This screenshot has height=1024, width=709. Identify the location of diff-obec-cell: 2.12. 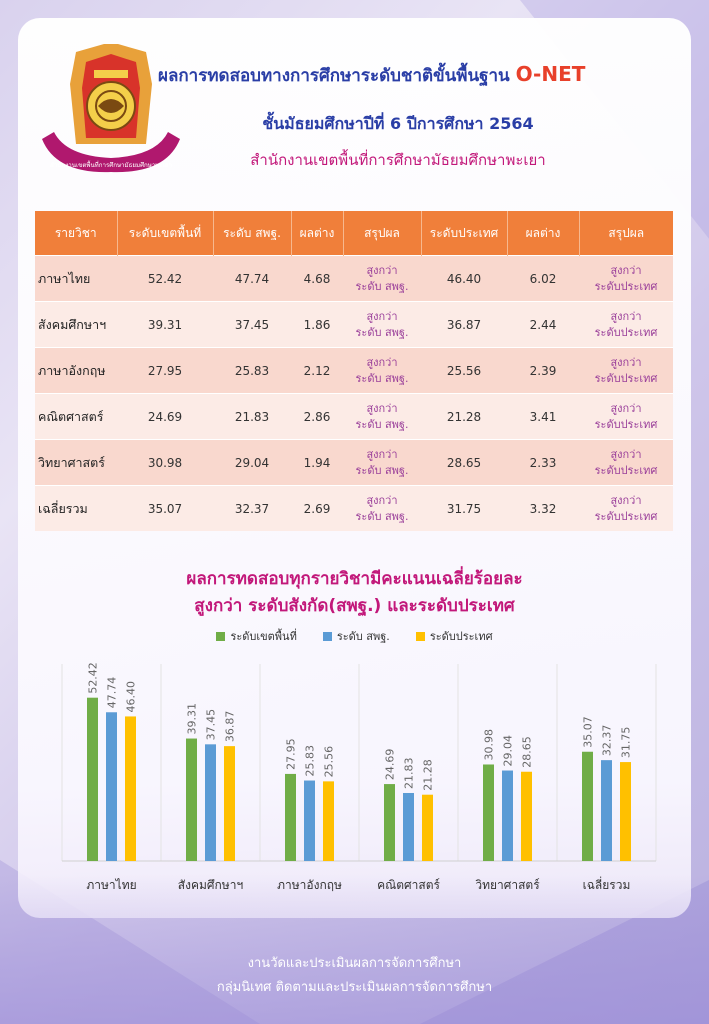
(317, 370).